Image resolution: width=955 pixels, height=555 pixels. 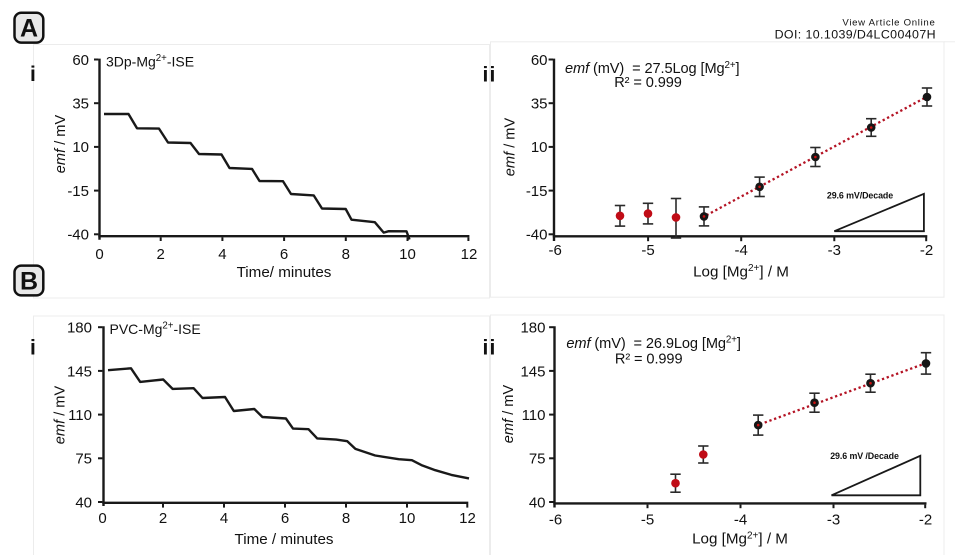 What do you see at coordinates (150, 61) in the screenshot?
I see `svg-text: 3Dp-Mg2+-ISE` at bounding box center [150, 61].